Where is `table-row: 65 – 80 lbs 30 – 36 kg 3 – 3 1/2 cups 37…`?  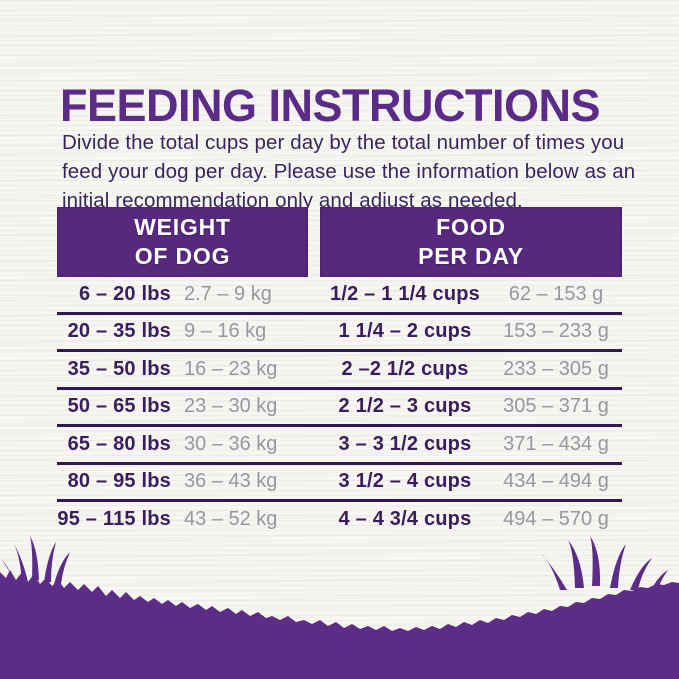 table-row: 65 – 80 lbs 30 – 36 kg 3 – 3 1/2 cups 37… is located at coordinates (339, 446).